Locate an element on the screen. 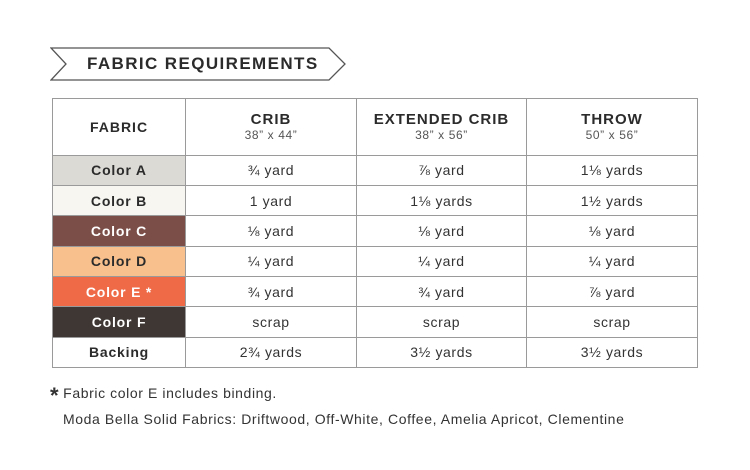 This screenshot has width=750, height=470. throw-yardage: 1⅛ yards is located at coordinates (612, 170).